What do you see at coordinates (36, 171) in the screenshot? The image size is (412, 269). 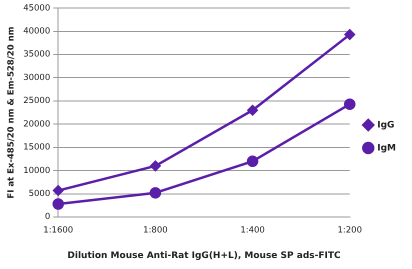 I see `y-tick-label: 10000` at bounding box center [36, 171].